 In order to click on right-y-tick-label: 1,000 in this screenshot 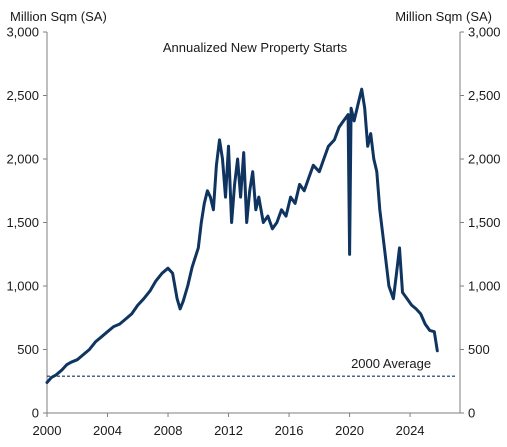, I will do `click(484, 286)`.